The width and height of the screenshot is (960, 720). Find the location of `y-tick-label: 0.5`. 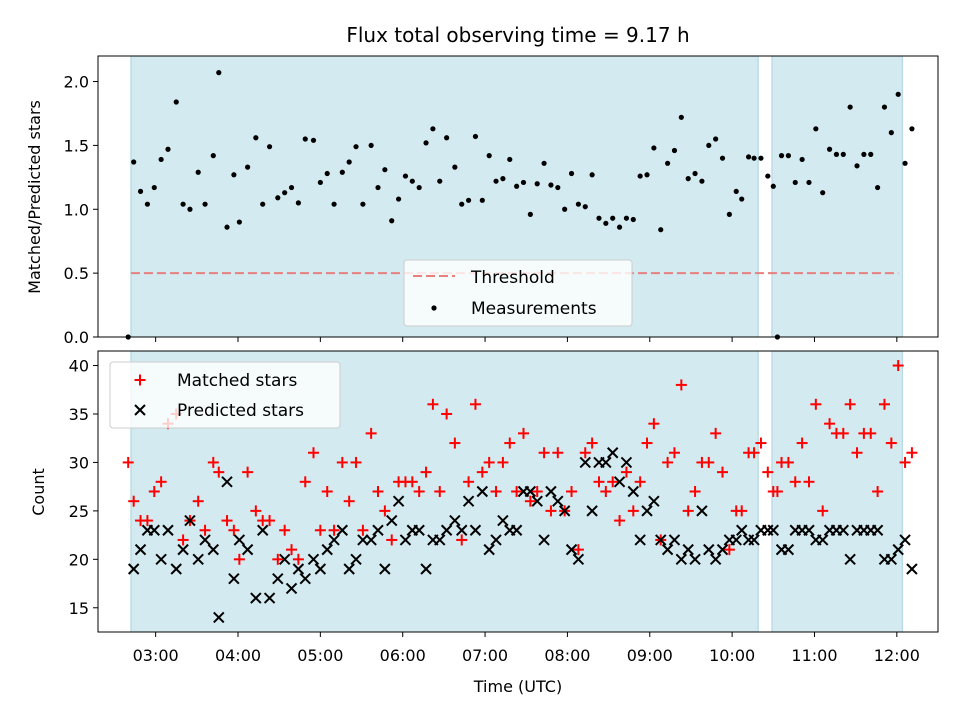

y-tick-label: 0.5 is located at coordinates (76, 273).